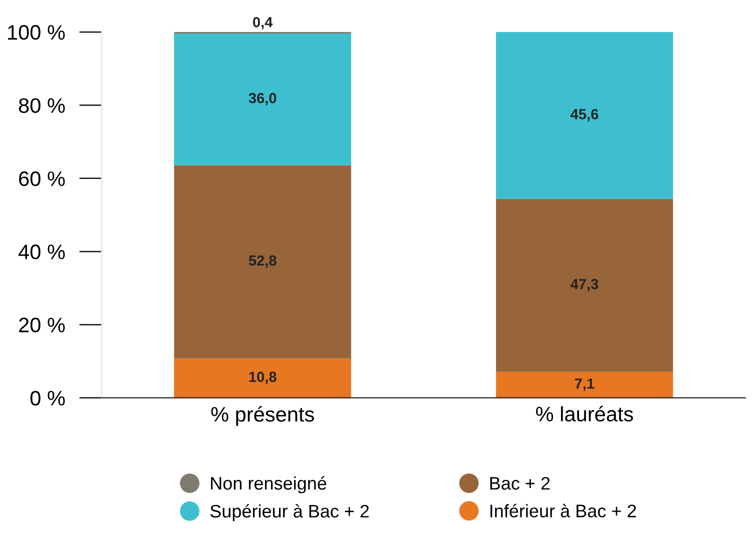 This screenshot has width=753, height=534. What do you see at coordinates (520, 483) in the screenshot?
I see `legend-label: Bac + 2` at bounding box center [520, 483].